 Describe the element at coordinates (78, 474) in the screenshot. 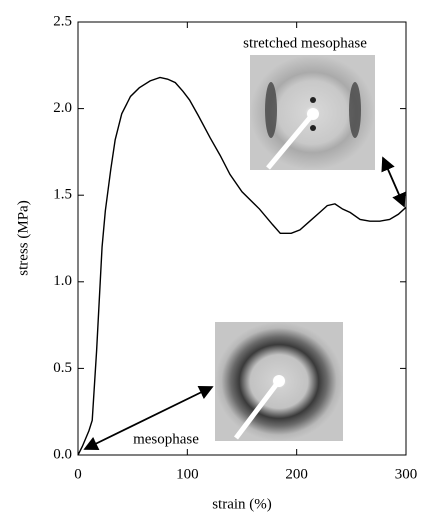

I see `x-tick-label: 0` at that location.